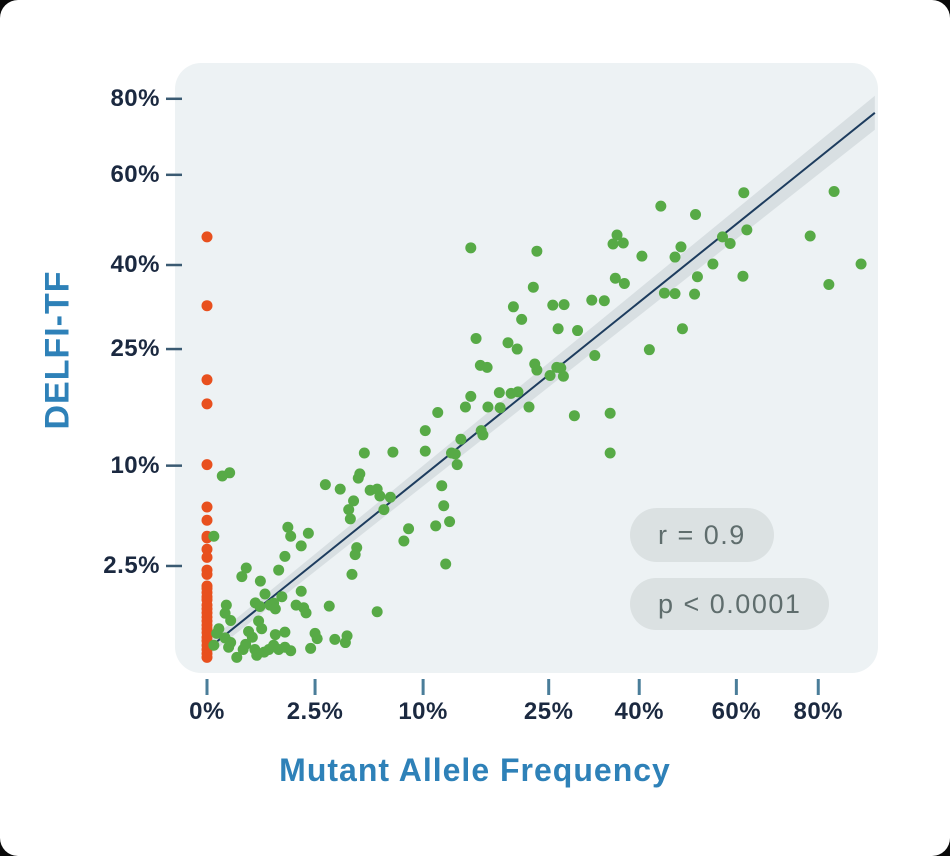 Image resolution: width=950 pixels, height=856 pixels. Describe the element at coordinates (131, 565) in the screenshot. I see `y-tick-label: 2.5%` at that location.